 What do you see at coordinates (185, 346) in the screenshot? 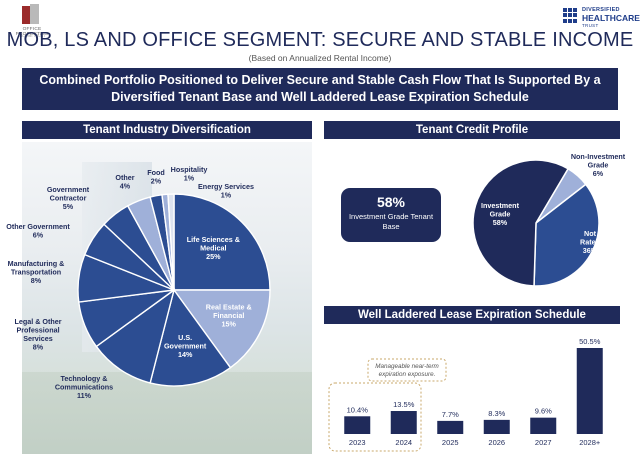
I see `industry-label-u-s-government: U.S. Government 14%` at bounding box center [185, 346].